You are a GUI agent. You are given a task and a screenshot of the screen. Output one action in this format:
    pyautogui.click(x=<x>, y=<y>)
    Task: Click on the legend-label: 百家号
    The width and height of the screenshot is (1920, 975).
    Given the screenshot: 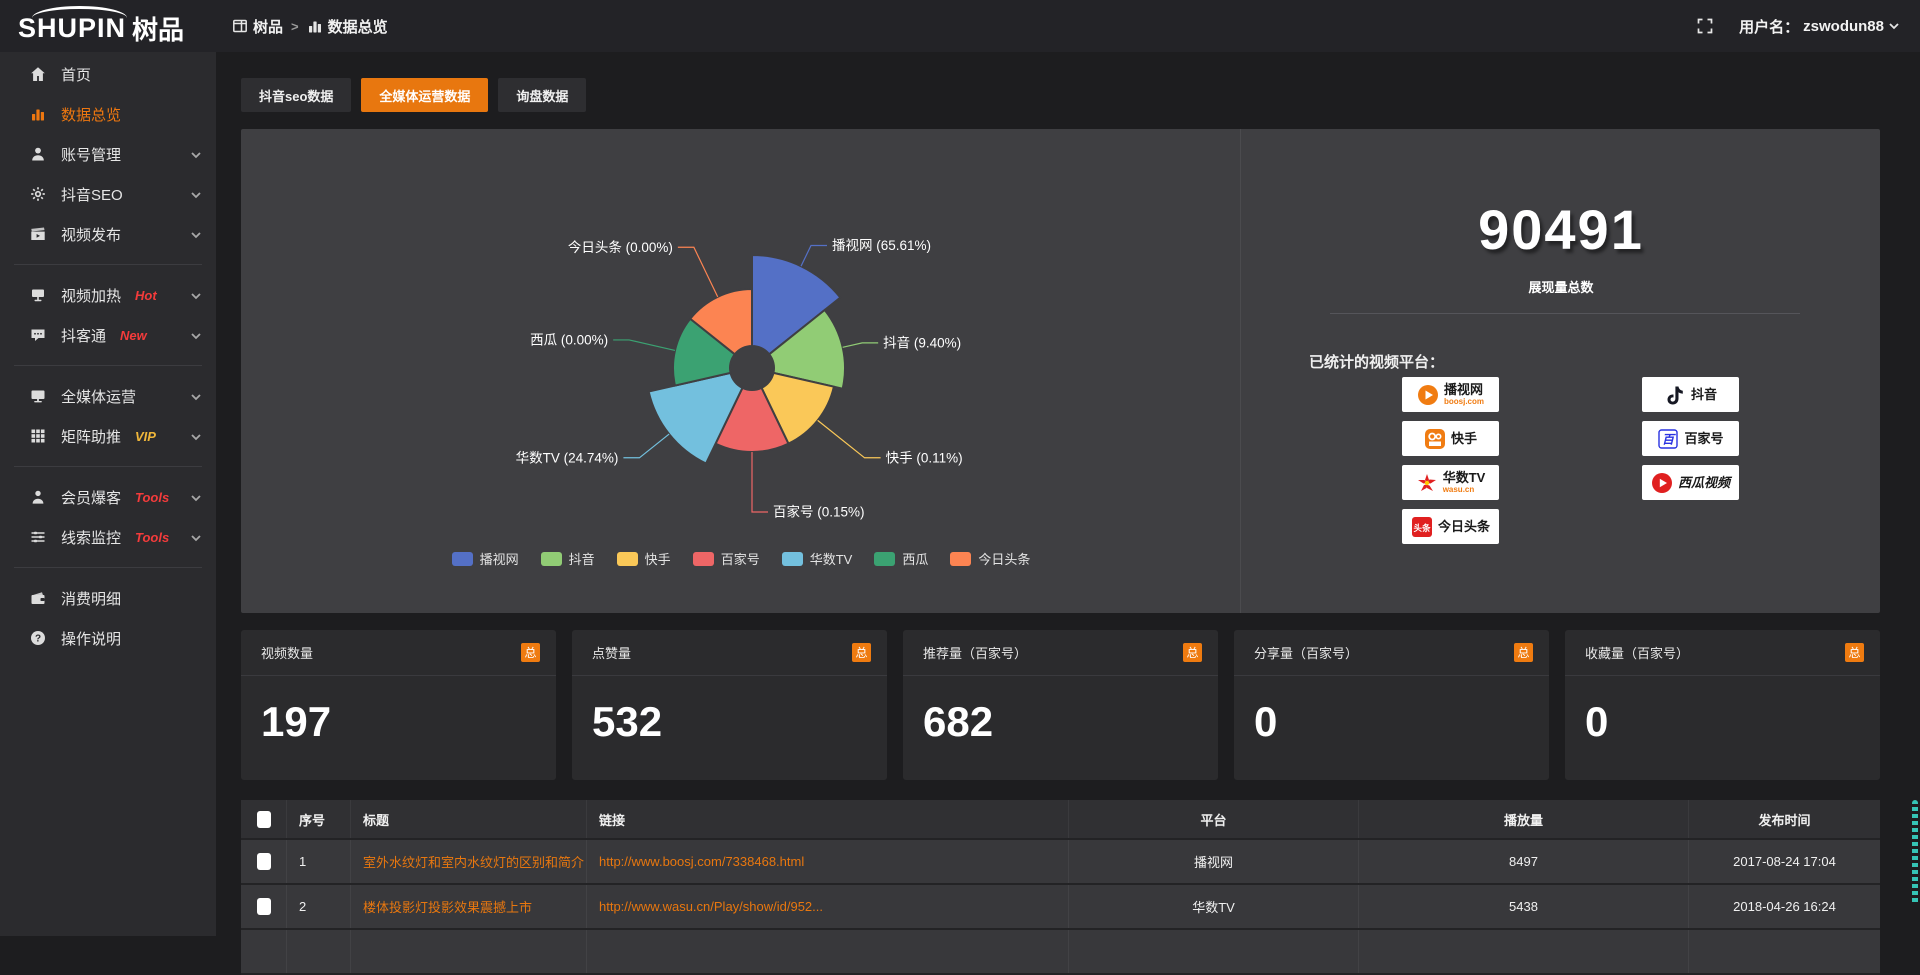 What is the action you would take?
    pyautogui.click(x=740, y=559)
    